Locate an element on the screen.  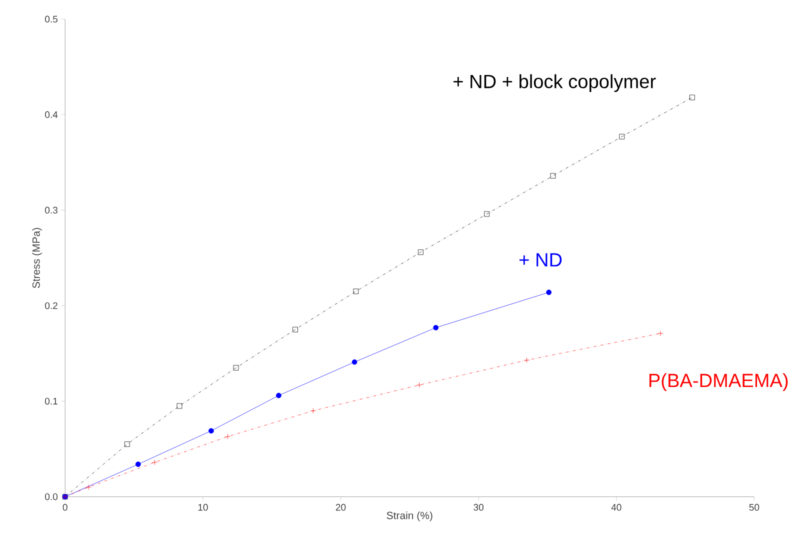
x-axis-title: Strain (%) is located at coordinates (409, 517).